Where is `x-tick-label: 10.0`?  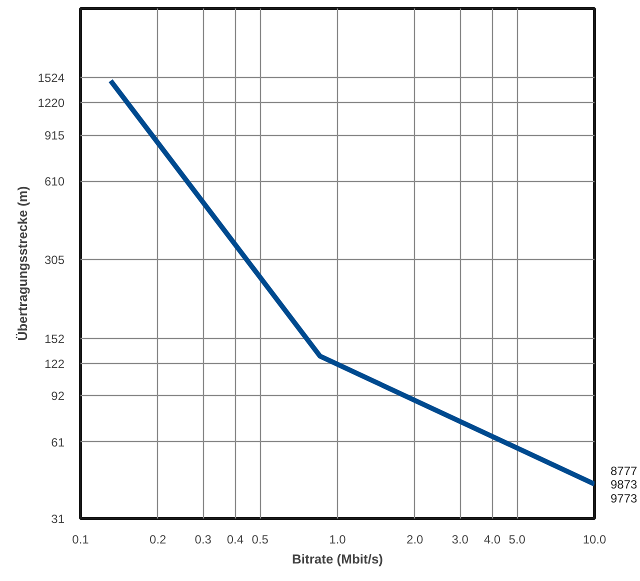
x-tick-label: 10.0 is located at coordinates (594, 539).